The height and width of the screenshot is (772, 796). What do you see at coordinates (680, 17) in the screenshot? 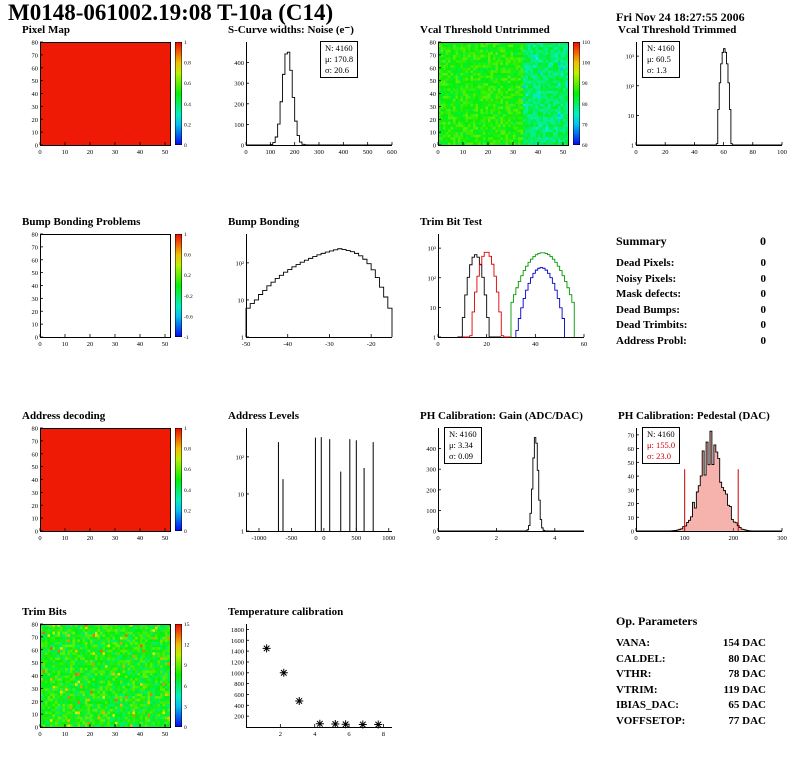
I see `report-date: Fri Nov 24 18:27:55 2006` at bounding box center [680, 17].